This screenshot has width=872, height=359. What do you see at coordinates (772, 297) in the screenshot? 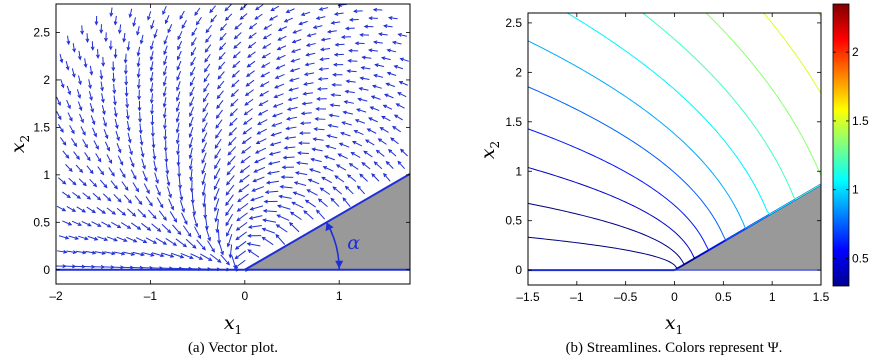
I see `b-xtick-label: 1` at bounding box center [772, 297].